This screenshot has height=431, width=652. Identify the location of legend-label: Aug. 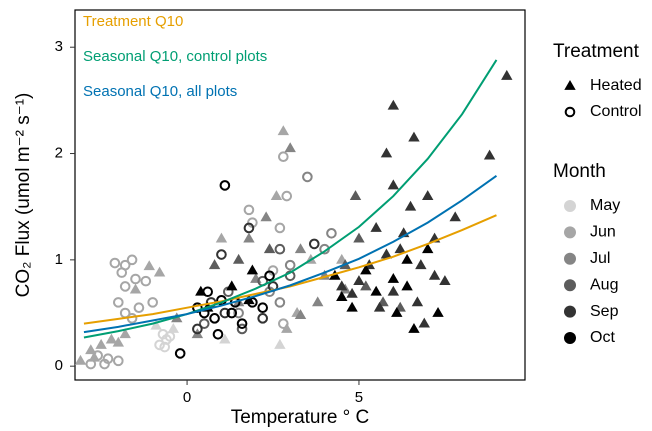
(604, 284).